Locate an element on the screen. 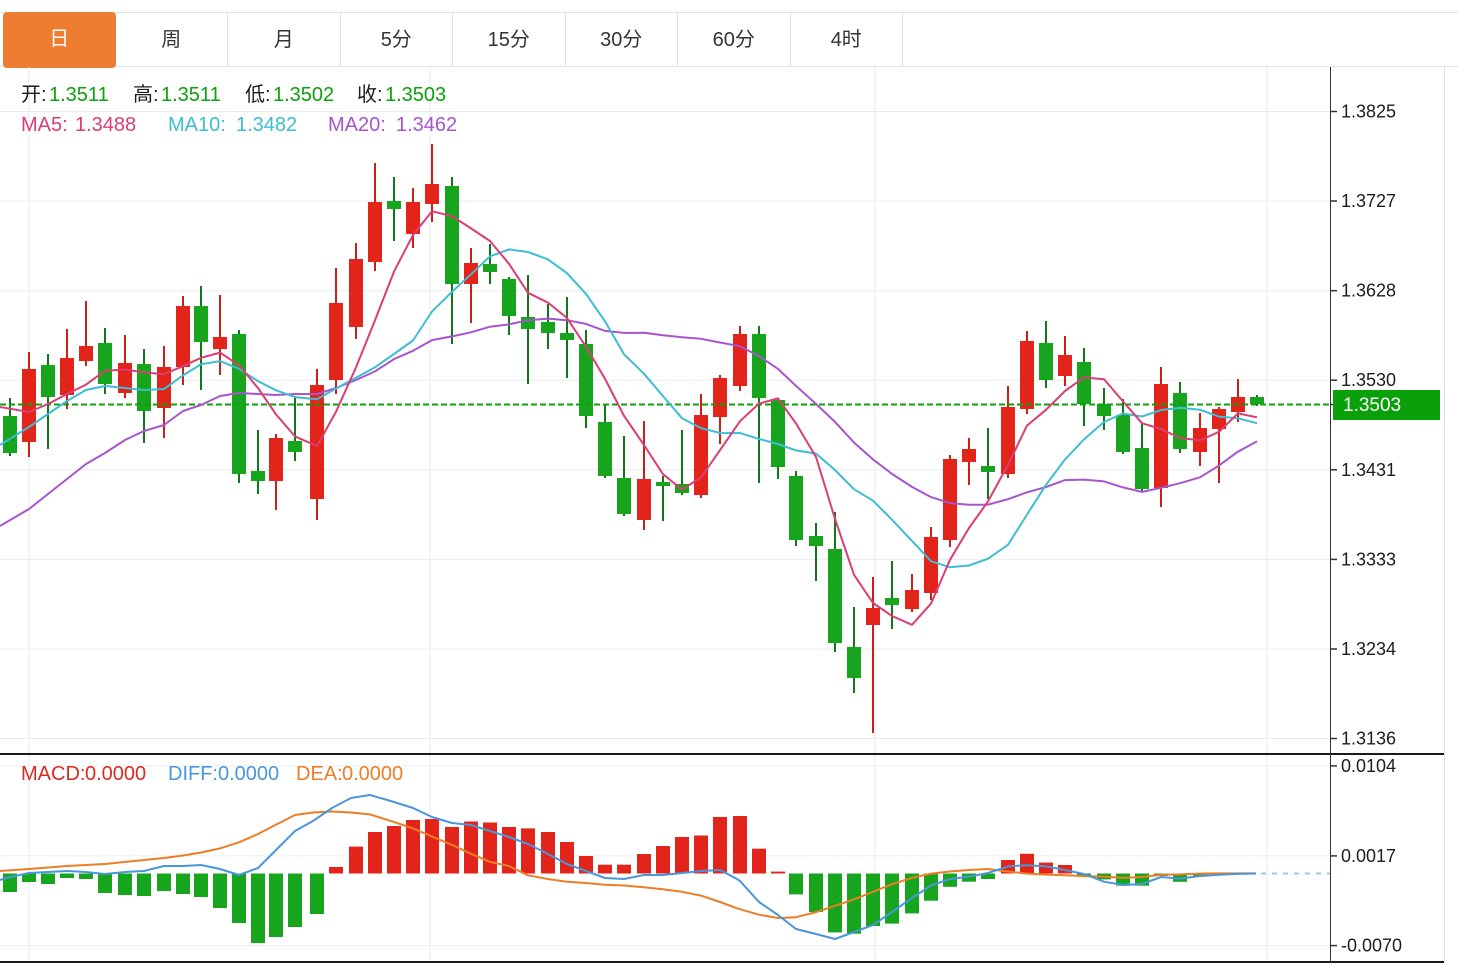  svg-text: 1.3234 is located at coordinates (1368, 649).